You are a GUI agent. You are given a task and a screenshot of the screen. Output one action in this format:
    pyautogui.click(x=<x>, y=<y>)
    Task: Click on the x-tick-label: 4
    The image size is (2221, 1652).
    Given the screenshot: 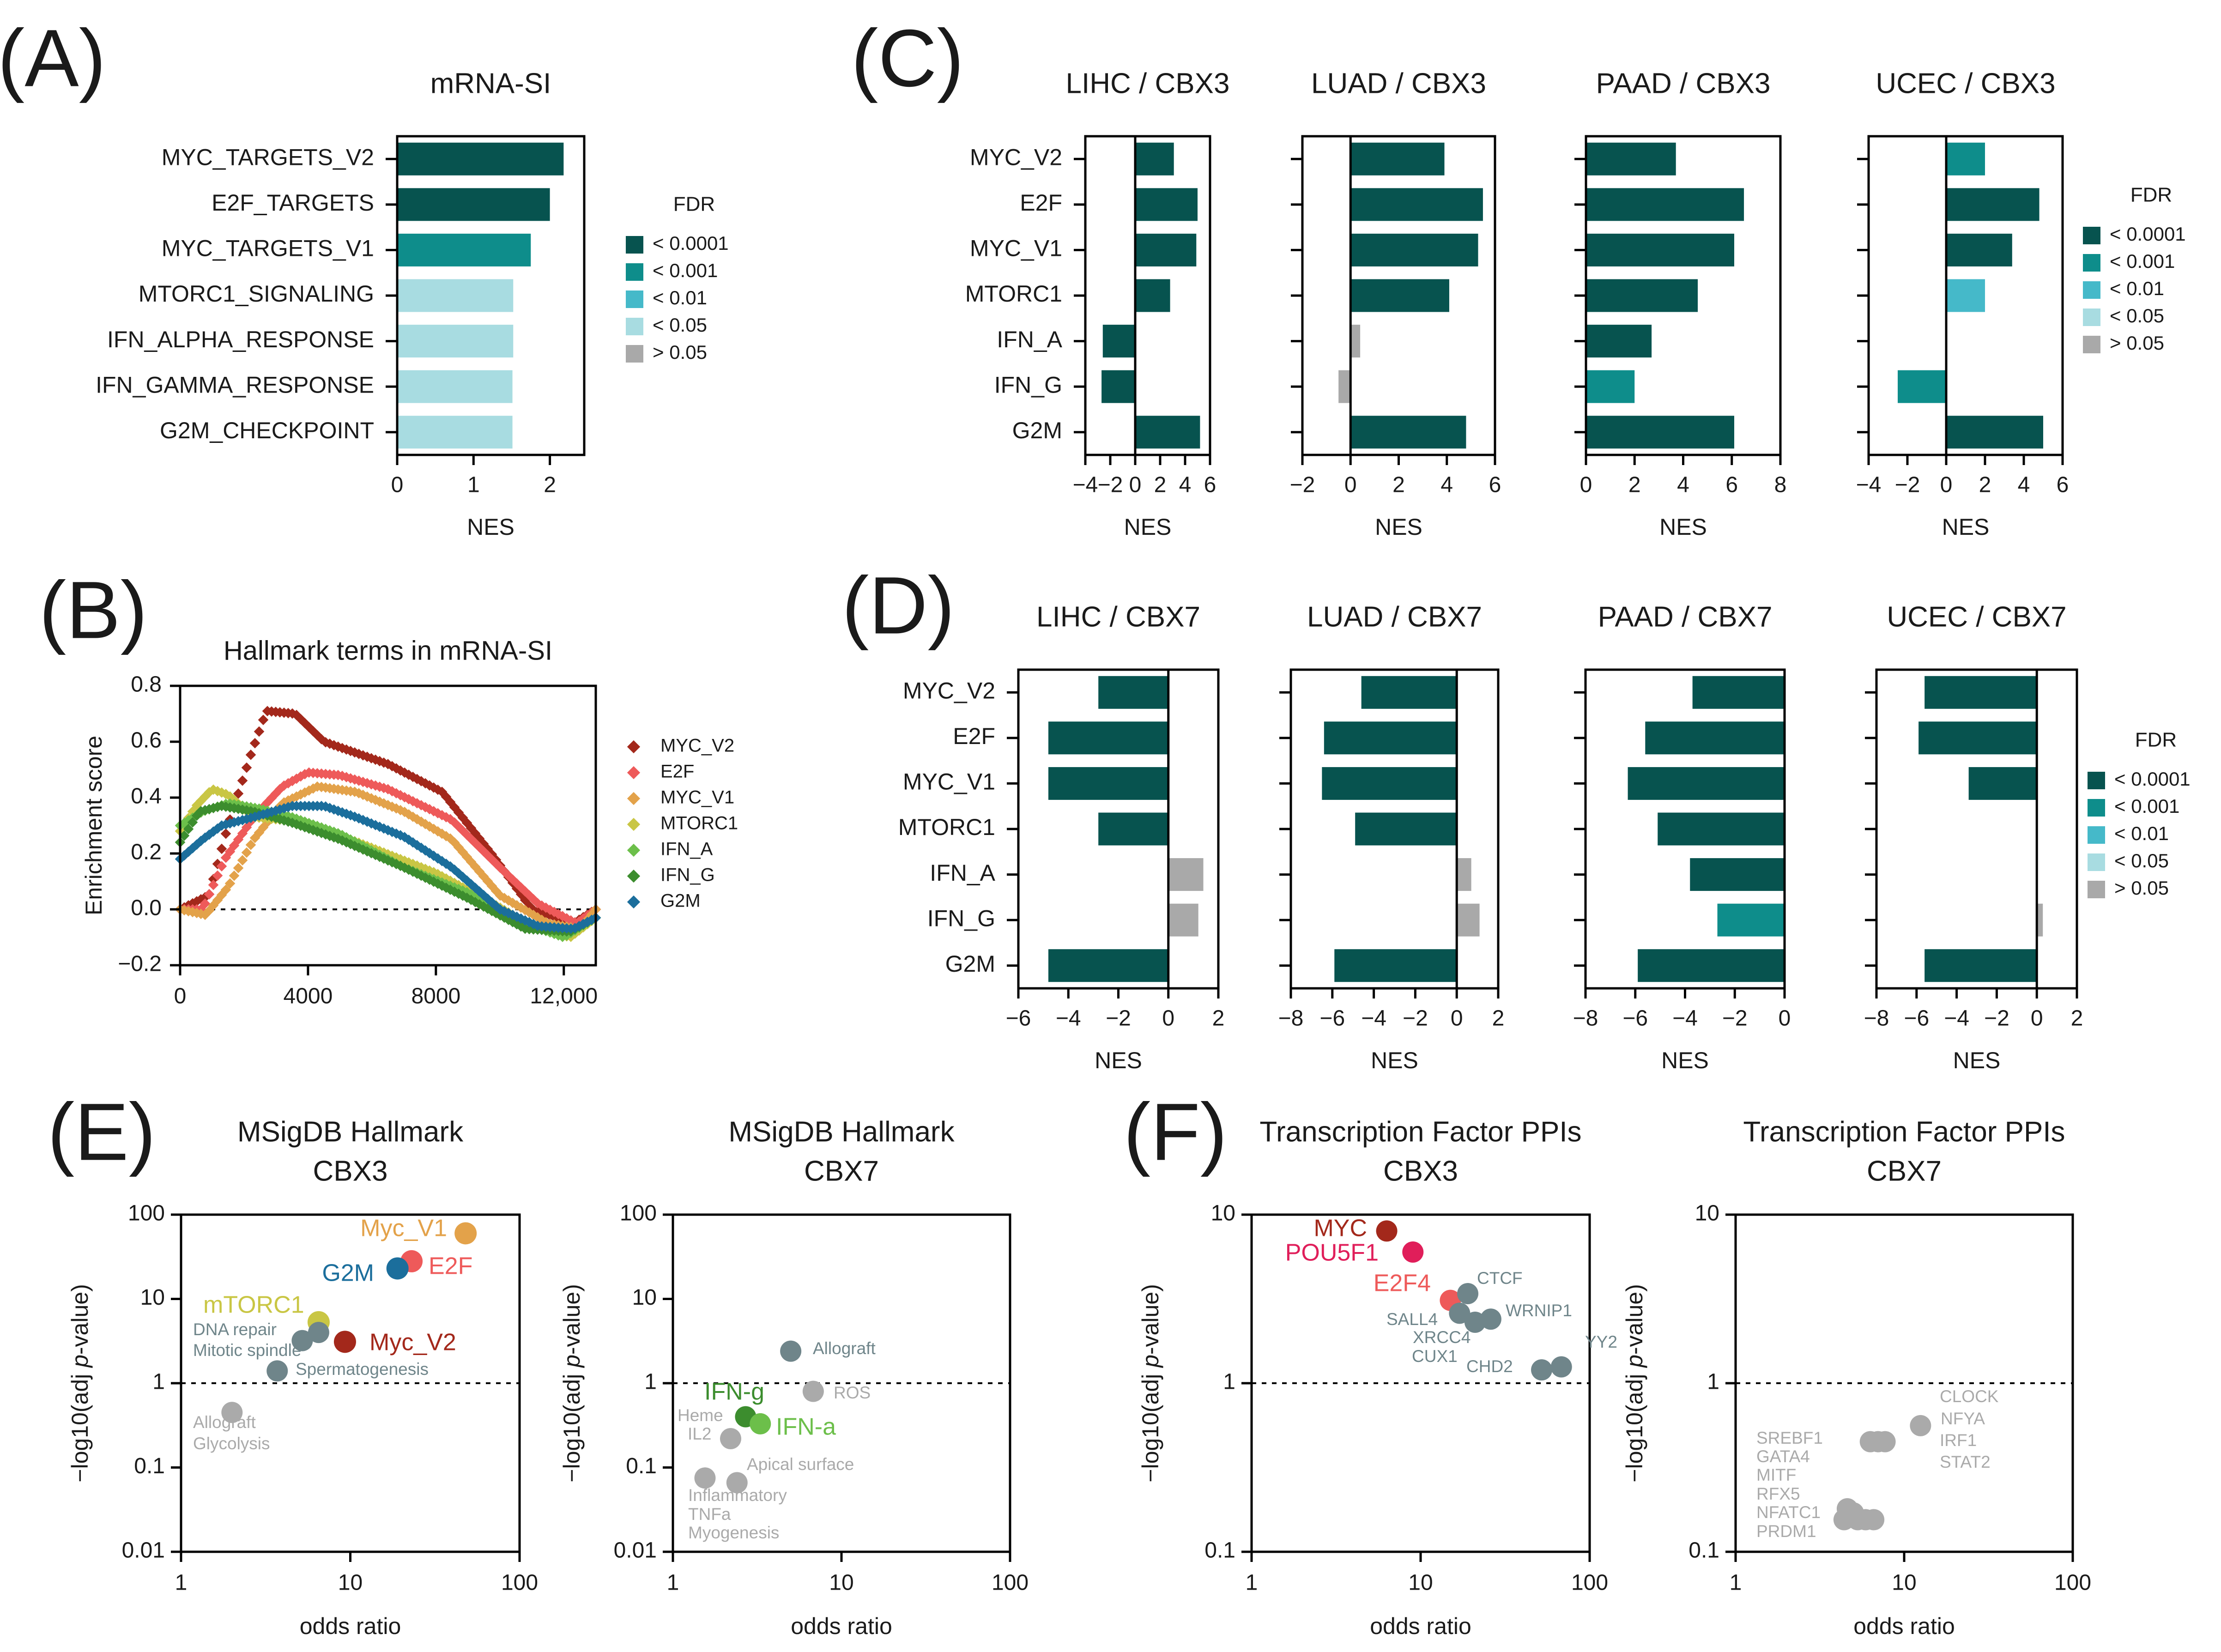 What is the action you would take?
    pyautogui.click(x=1683, y=485)
    